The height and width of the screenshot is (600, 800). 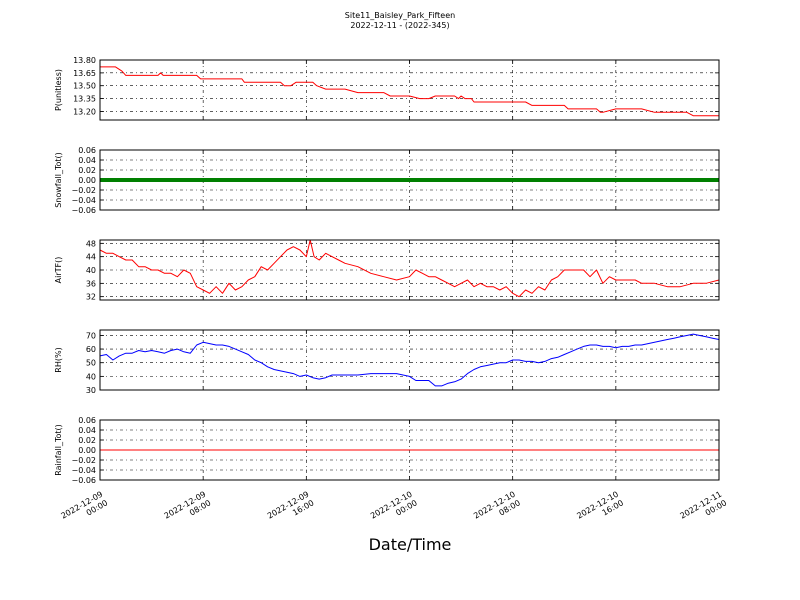 What do you see at coordinates (58, 270) in the screenshot?
I see `y-axis-label: AirTF()` at bounding box center [58, 270].